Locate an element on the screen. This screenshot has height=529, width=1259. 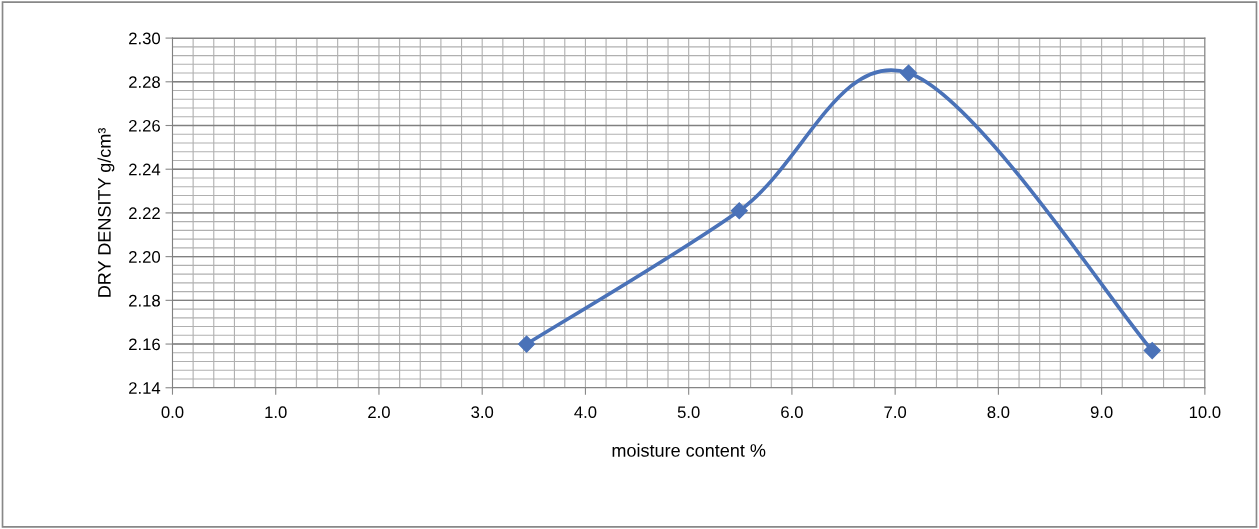
x-tick-label: 1.0 is located at coordinates (276, 412).